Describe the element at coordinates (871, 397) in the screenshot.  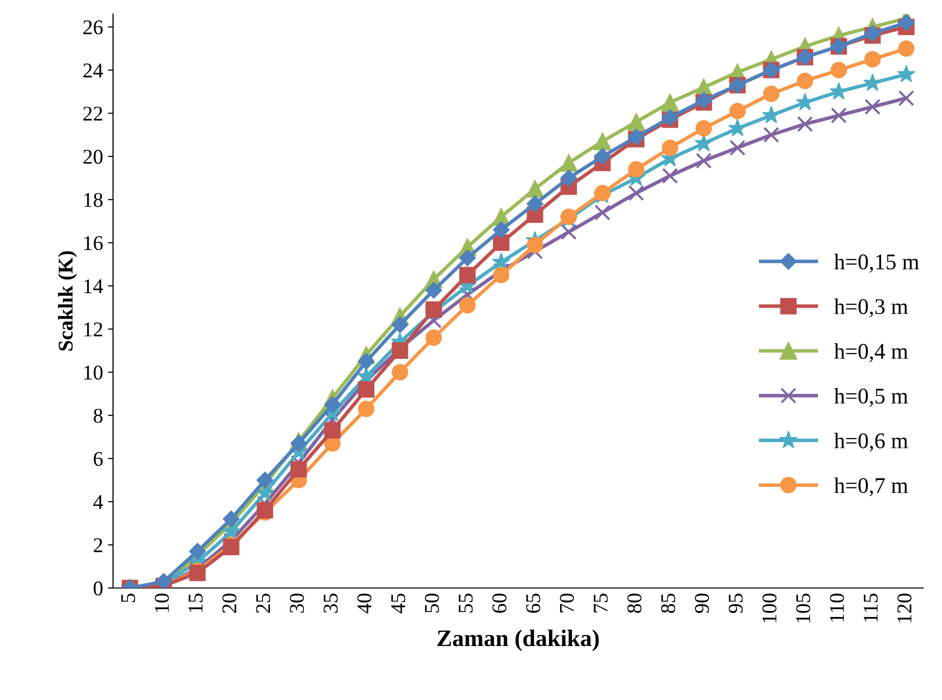
I see `legend-label: h=0,5 m` at that location.